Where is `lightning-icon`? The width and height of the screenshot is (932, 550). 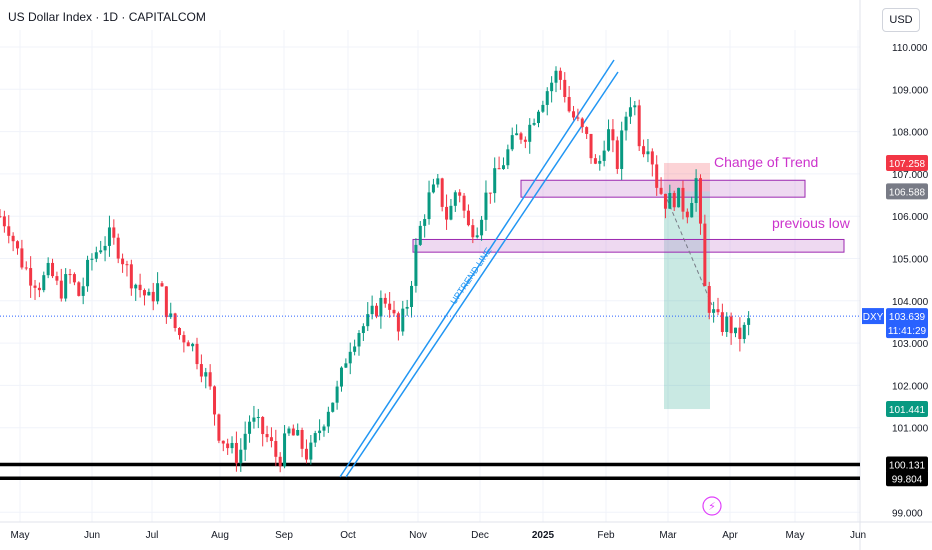 lightning-icon is located at coordinates (712, 506).